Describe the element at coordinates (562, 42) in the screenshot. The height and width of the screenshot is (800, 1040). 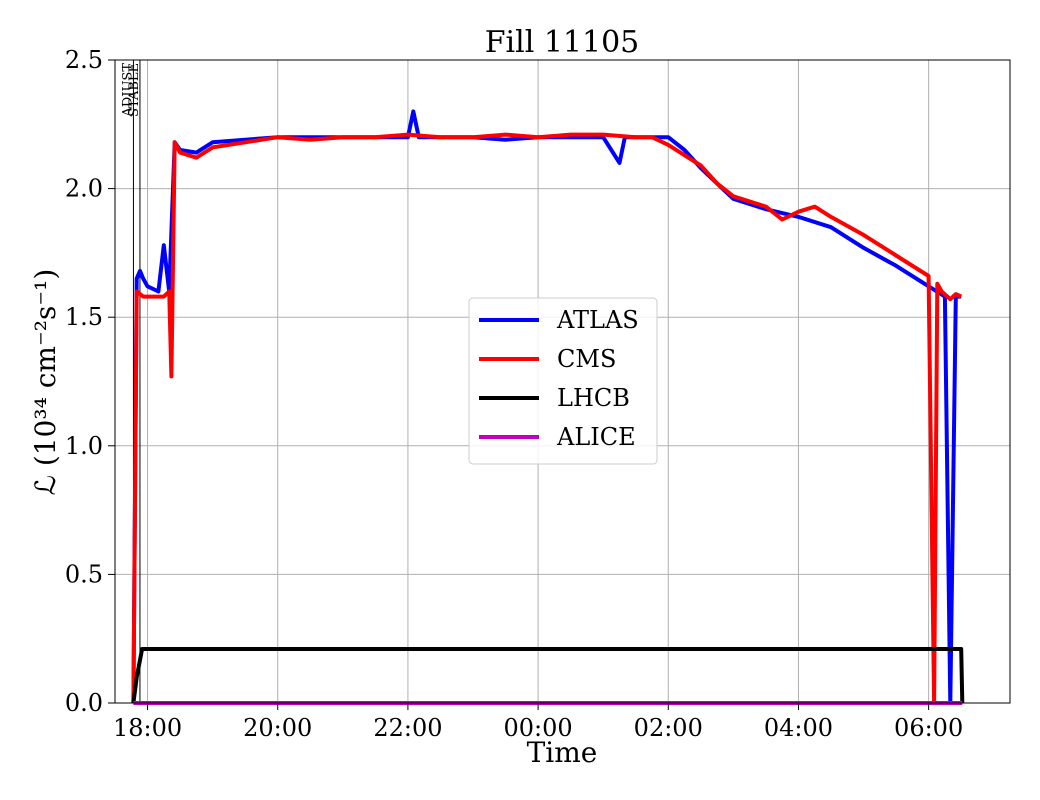
I see `chart-title: Fill 11105` at that location.